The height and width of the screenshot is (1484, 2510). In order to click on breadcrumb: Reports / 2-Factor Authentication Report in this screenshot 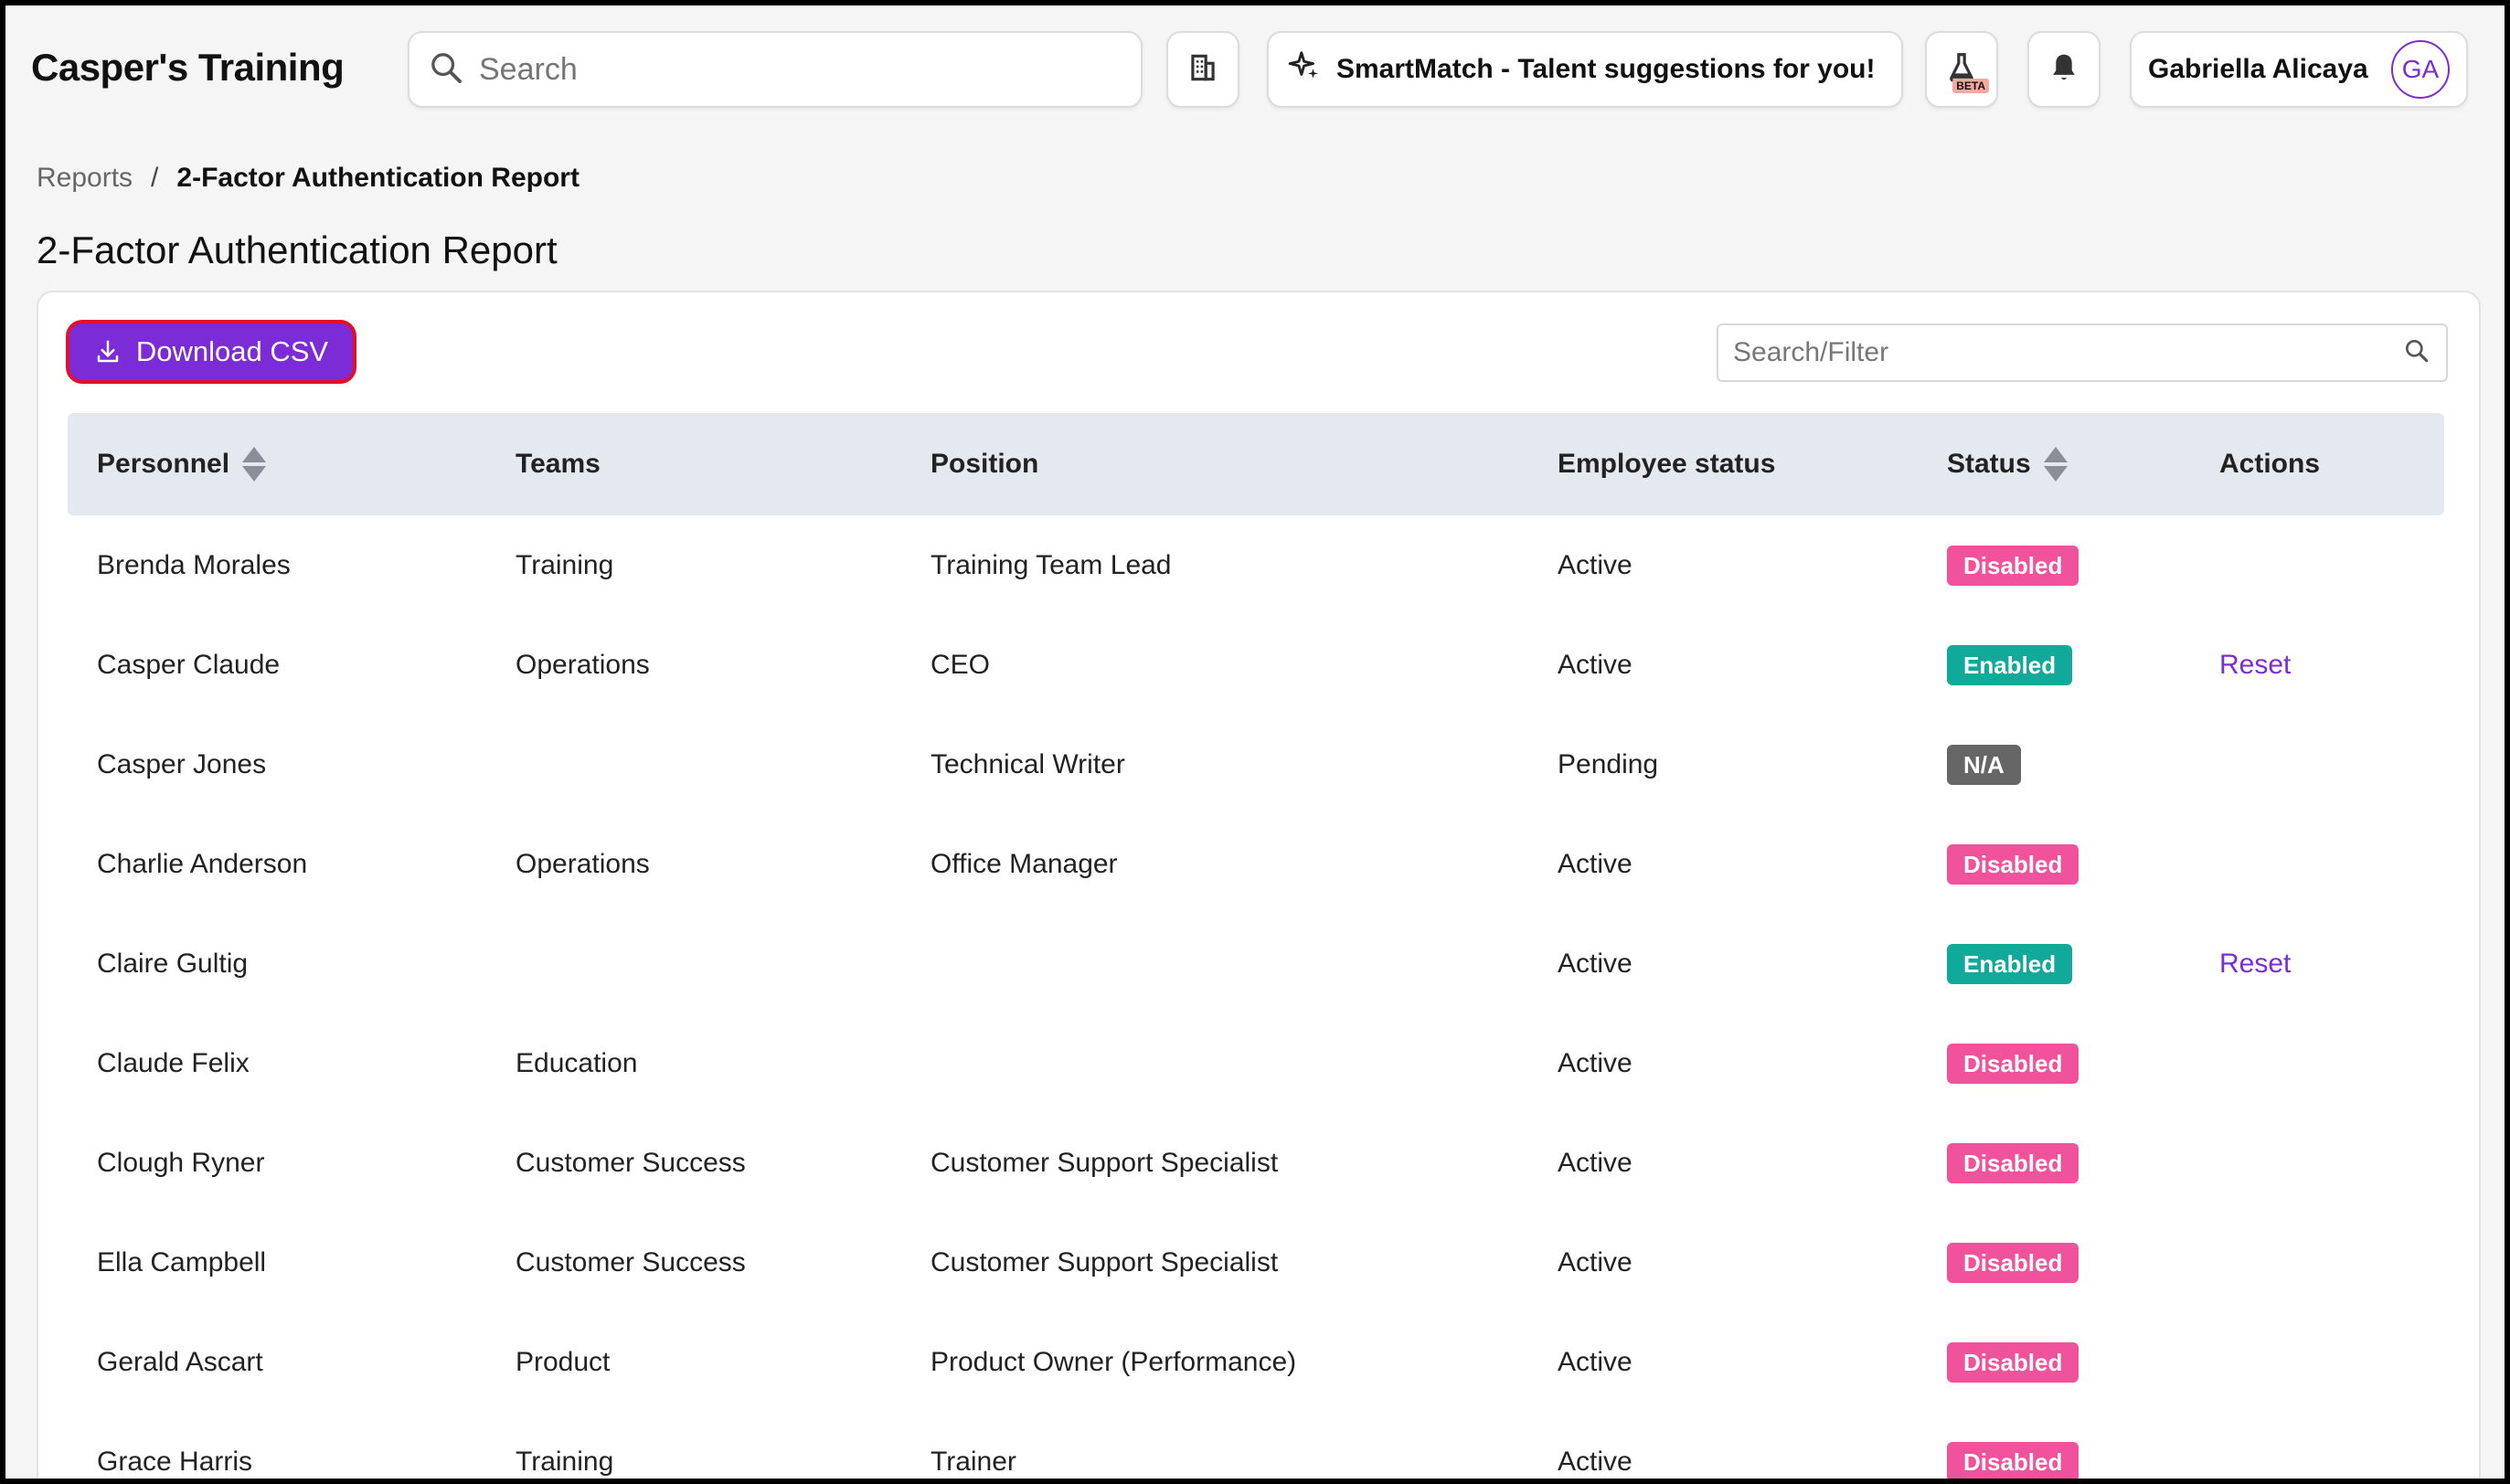, I will do `click(308, 178)`.